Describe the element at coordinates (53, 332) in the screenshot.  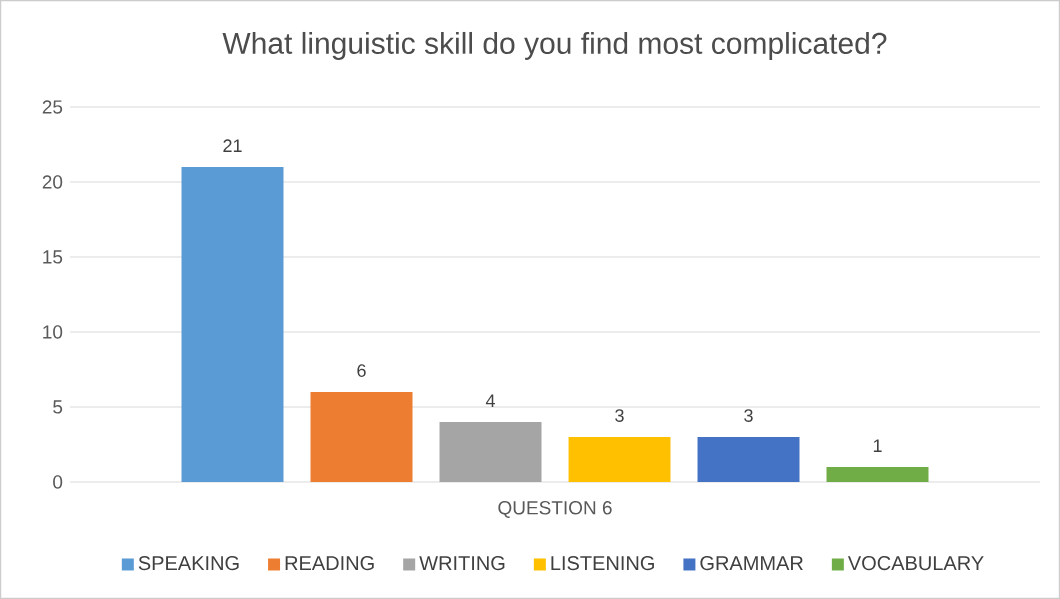
I see `y-tick-label: 10` at that location.